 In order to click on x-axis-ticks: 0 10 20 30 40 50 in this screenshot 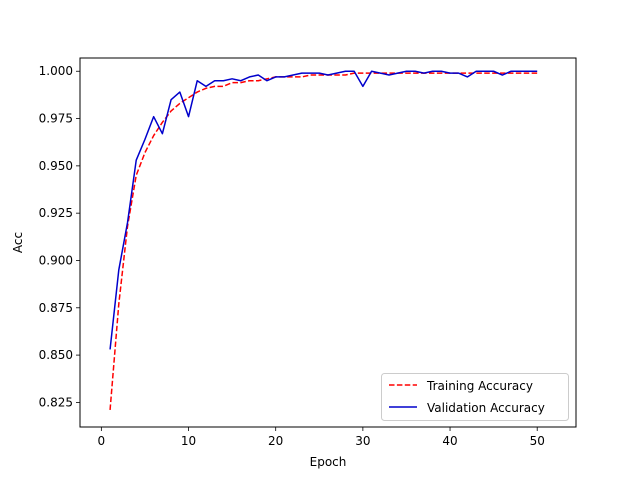, I will do `click(321, 437)`.